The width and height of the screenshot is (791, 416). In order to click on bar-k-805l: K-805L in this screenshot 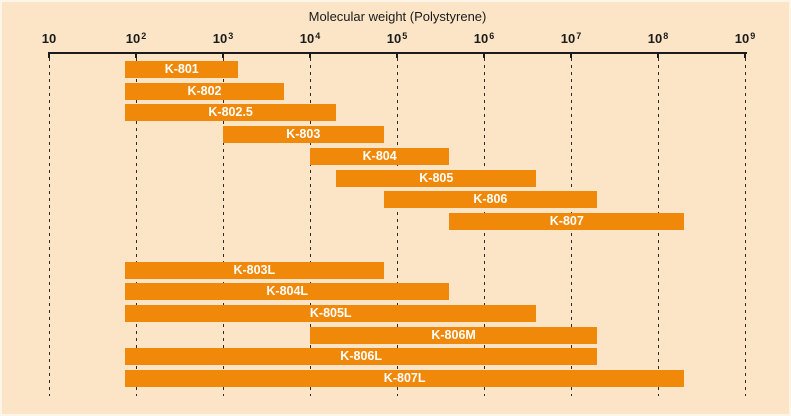, I will do `click(331, 313)`.